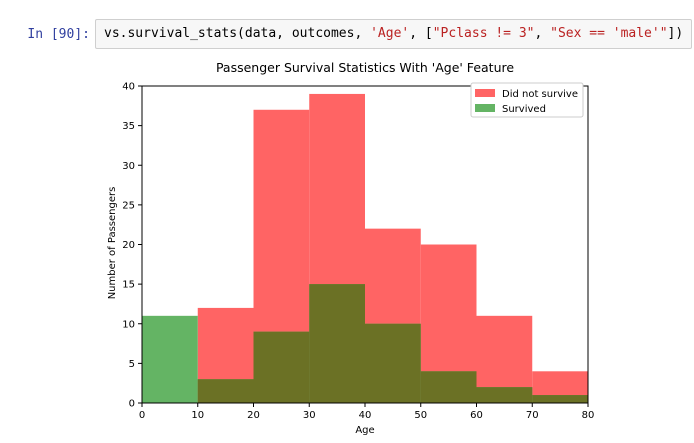 The image size is (694, 443). What do you see at coordinates (128, 205) in the screenshot?
I see `y-tick-label: 25` at bounding box center [128, 205].